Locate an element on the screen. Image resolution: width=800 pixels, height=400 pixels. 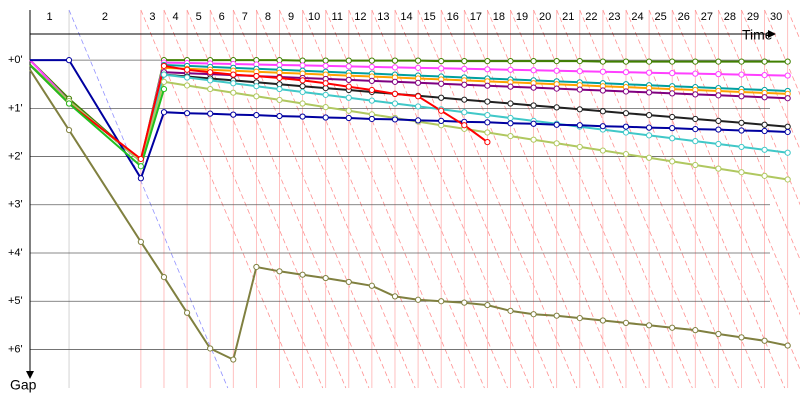
lap-label: 6 is located at coordinates (222, 17).